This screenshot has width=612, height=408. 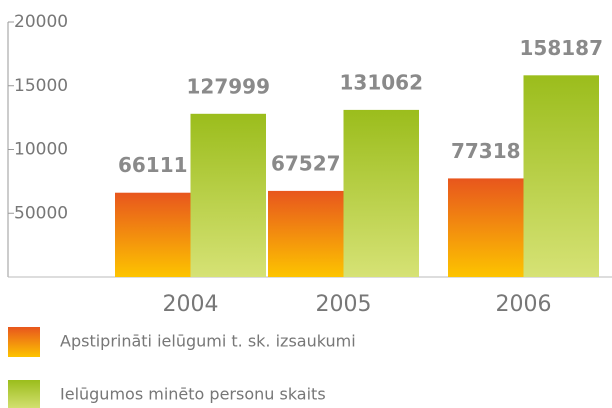 What do you see at coordinates (41, 213) in the screenshot?
I see `y-tick-label: 50000` at bounding box center [41, 213].